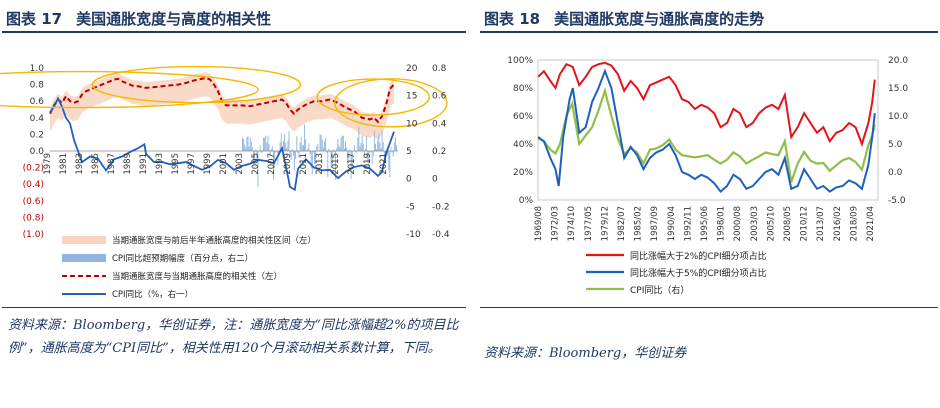 Image resolution: width=940 pixels, height=408 pixels. What do you see at coordinates (176, 164) in the screenshot?
I see `left-x-tick-label: 1995` at bounding box center [176, 164].